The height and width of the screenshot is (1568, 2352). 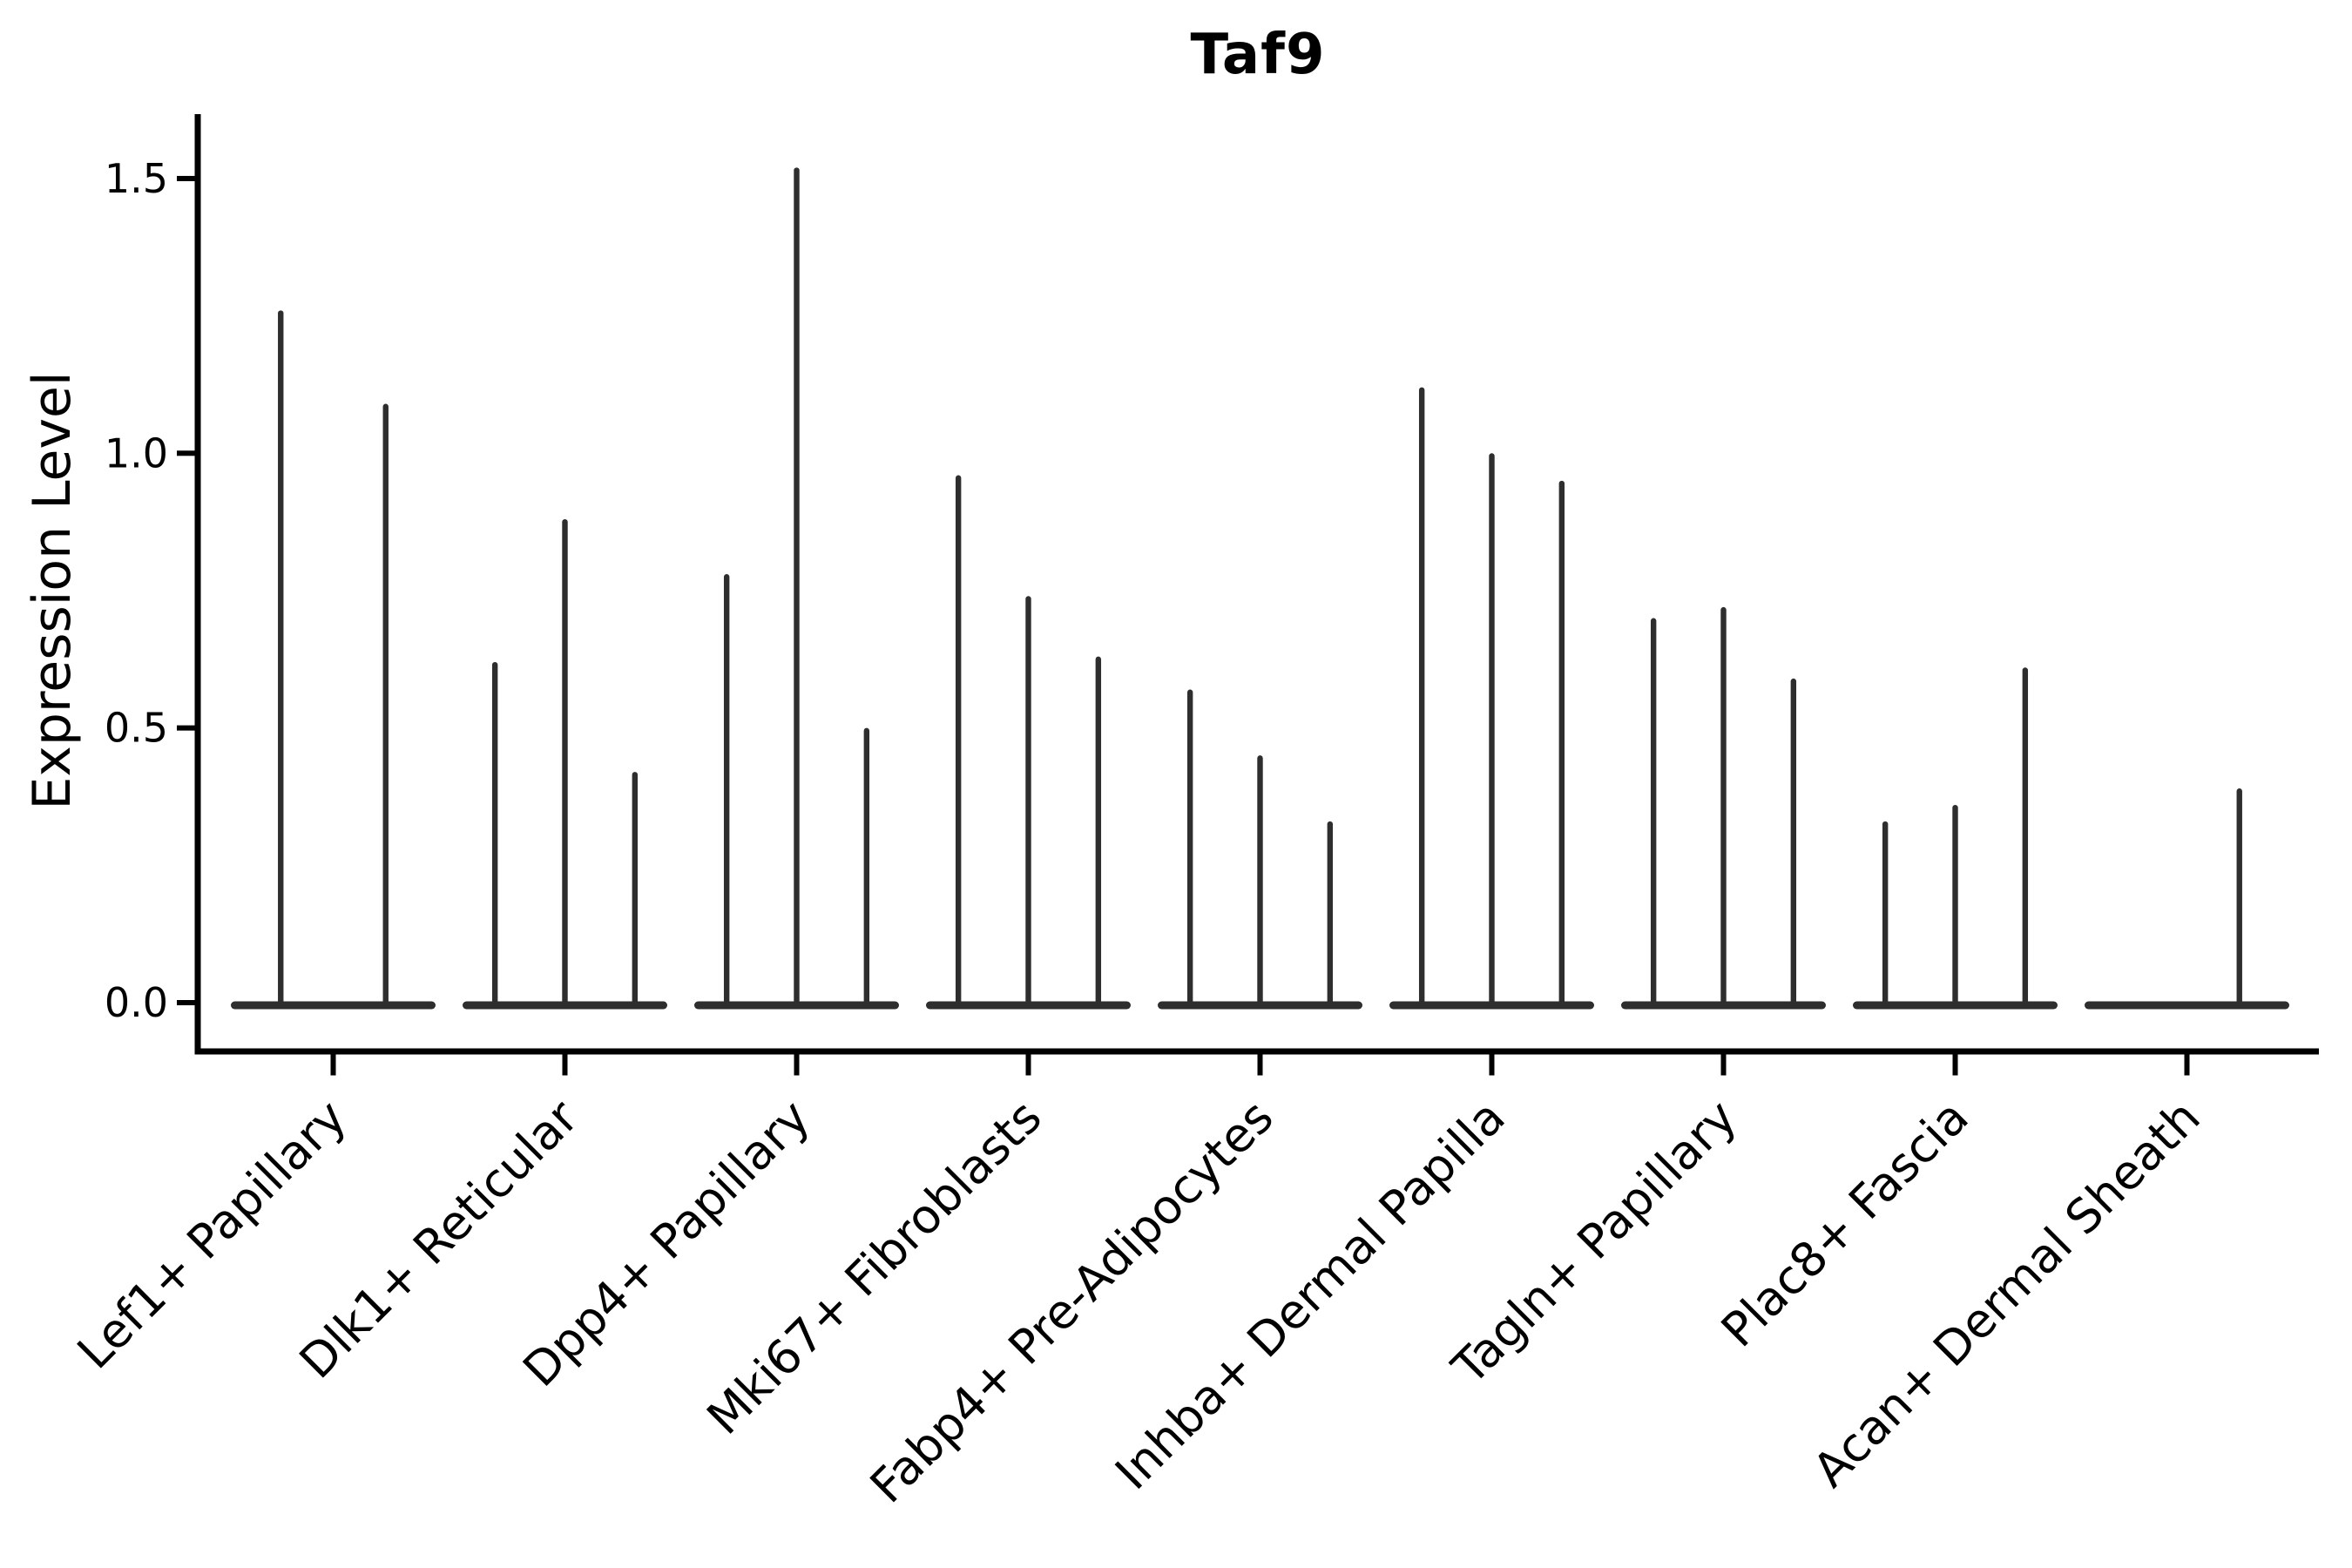 What do you see at coordinates (136, 178) in the screenshot?
I see `y-tick-label: 1.5` at bounding box center [136, 178].